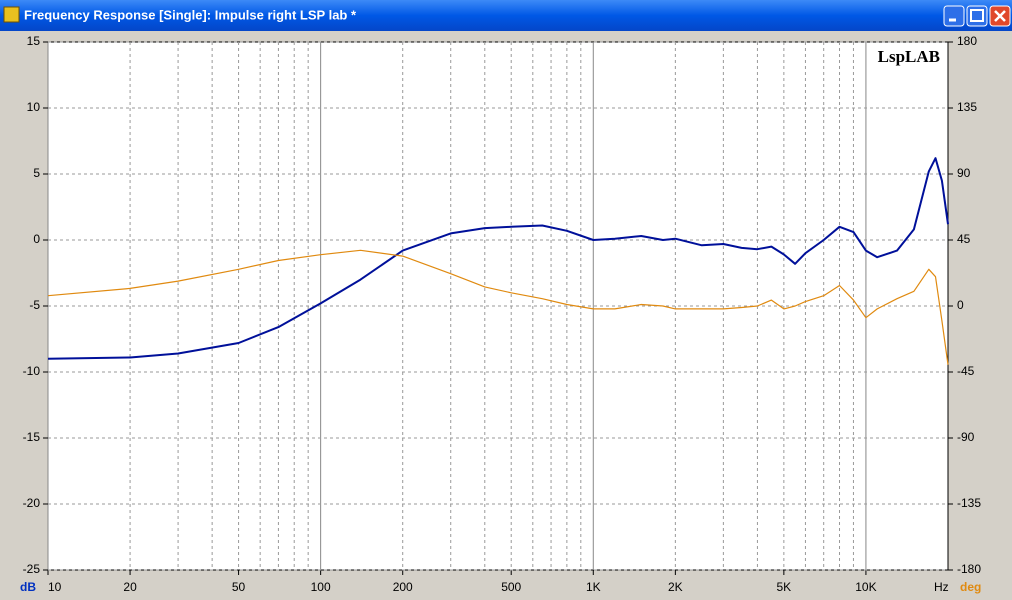  Describe the element at coordinates (593, 587) in the screenshot. I see `x-tick-label: 1K` at that location.